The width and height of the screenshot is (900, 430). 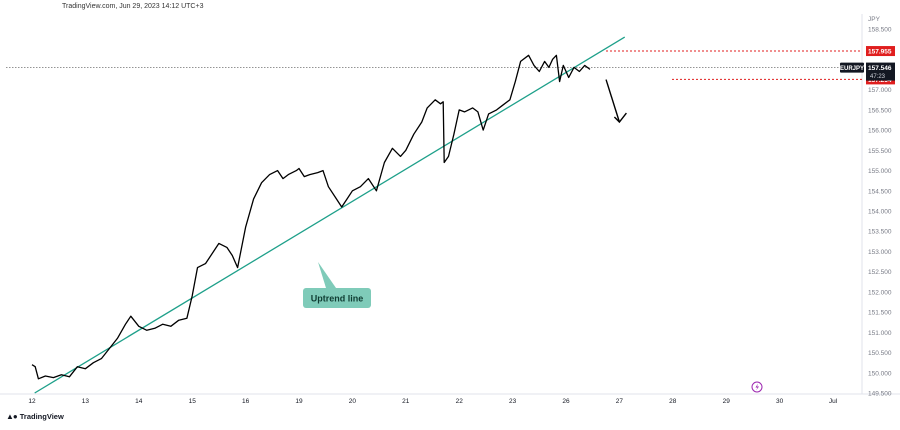 What do you see at coordinates (880, 212) in the screenshot?
I see `y-tick-label: 154.000` at bounding box center [880, 212].